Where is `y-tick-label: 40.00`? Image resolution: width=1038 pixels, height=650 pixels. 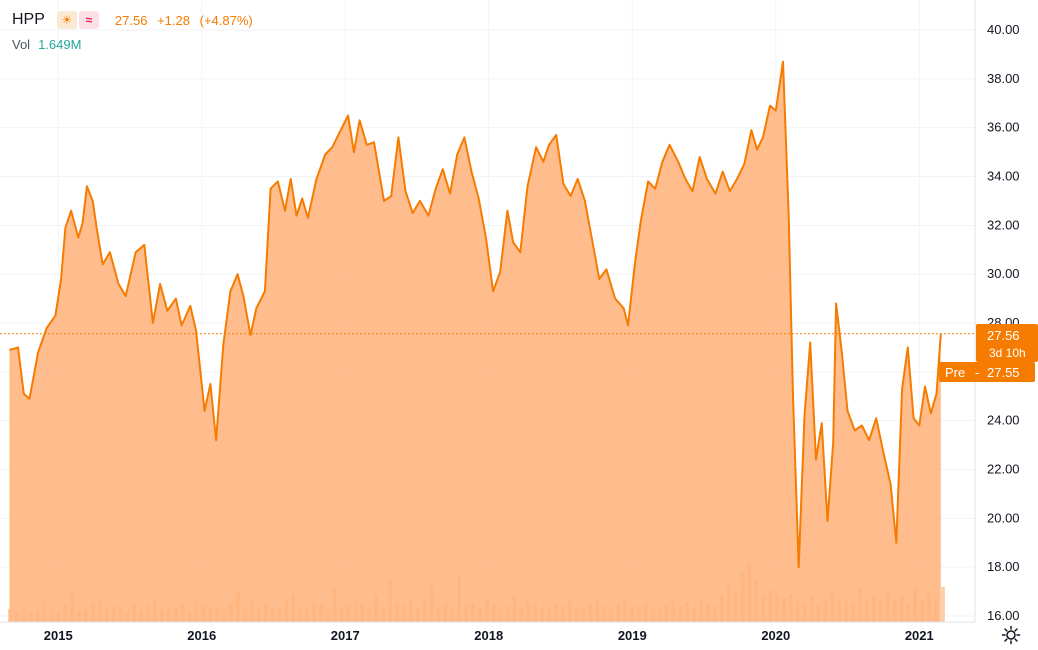 y-tick-label: 40.00 is located at coordinates (1003, 29).